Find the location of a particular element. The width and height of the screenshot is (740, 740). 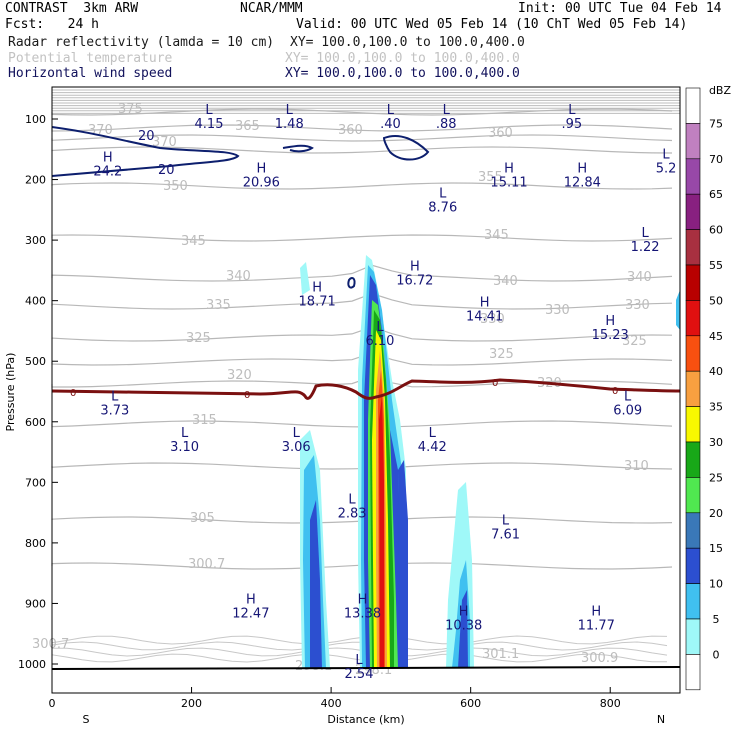

extremum-value: 4.15 is located at coordinates (209, 124).